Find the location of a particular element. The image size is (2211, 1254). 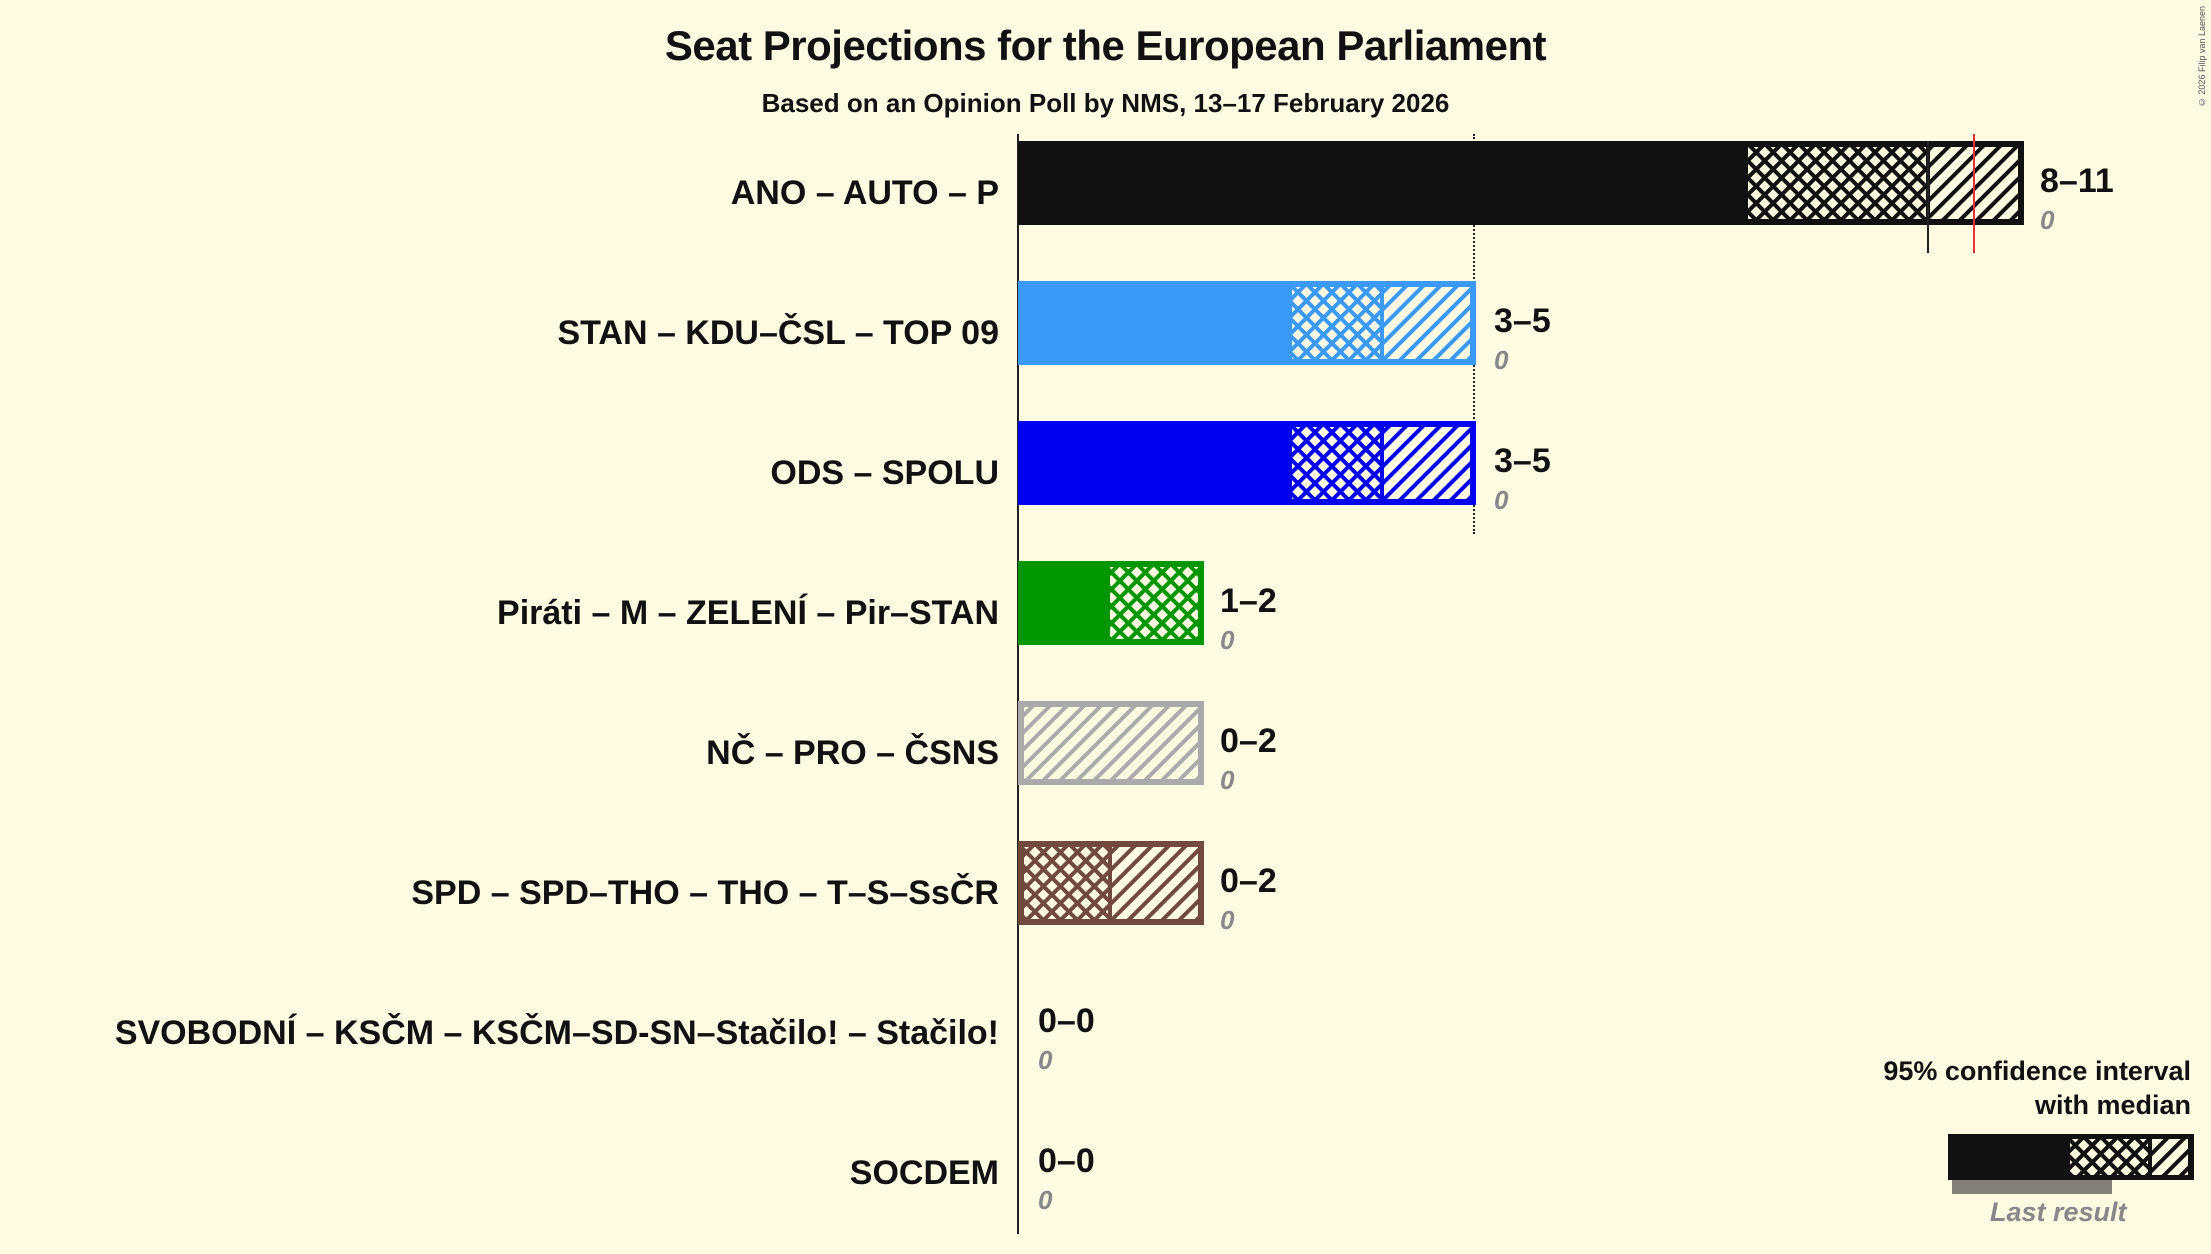

last-result-nc: 0 is located at coordinates (1227, 780).